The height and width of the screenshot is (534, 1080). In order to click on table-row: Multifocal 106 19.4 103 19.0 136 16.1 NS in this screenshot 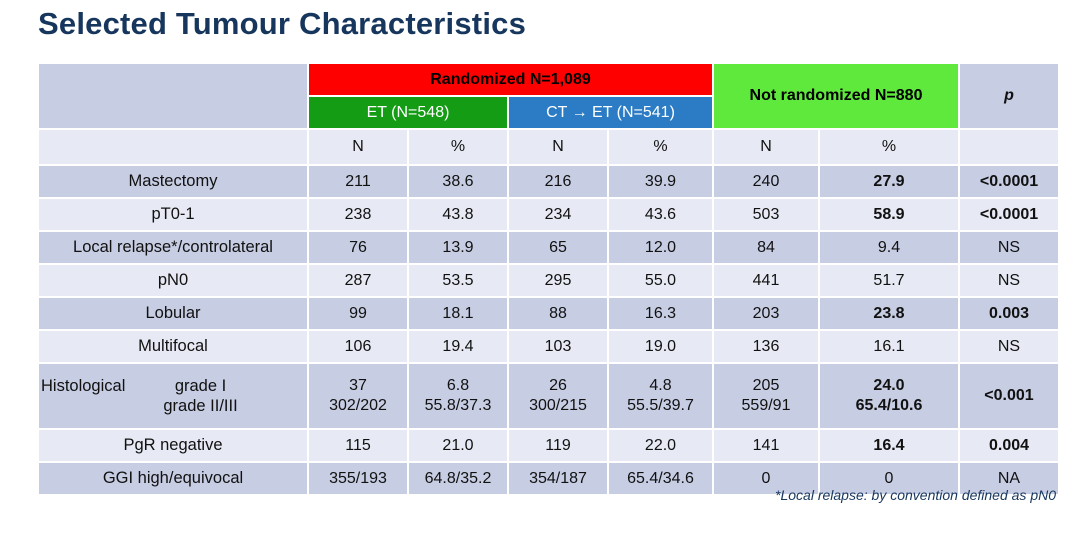, I will do `click(548, 346)`.